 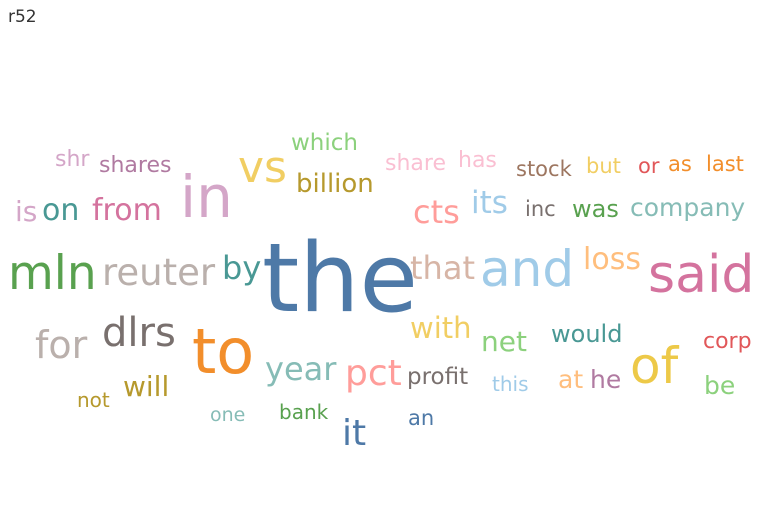 I want to click on word-on: on, so click(x=61, y=210).